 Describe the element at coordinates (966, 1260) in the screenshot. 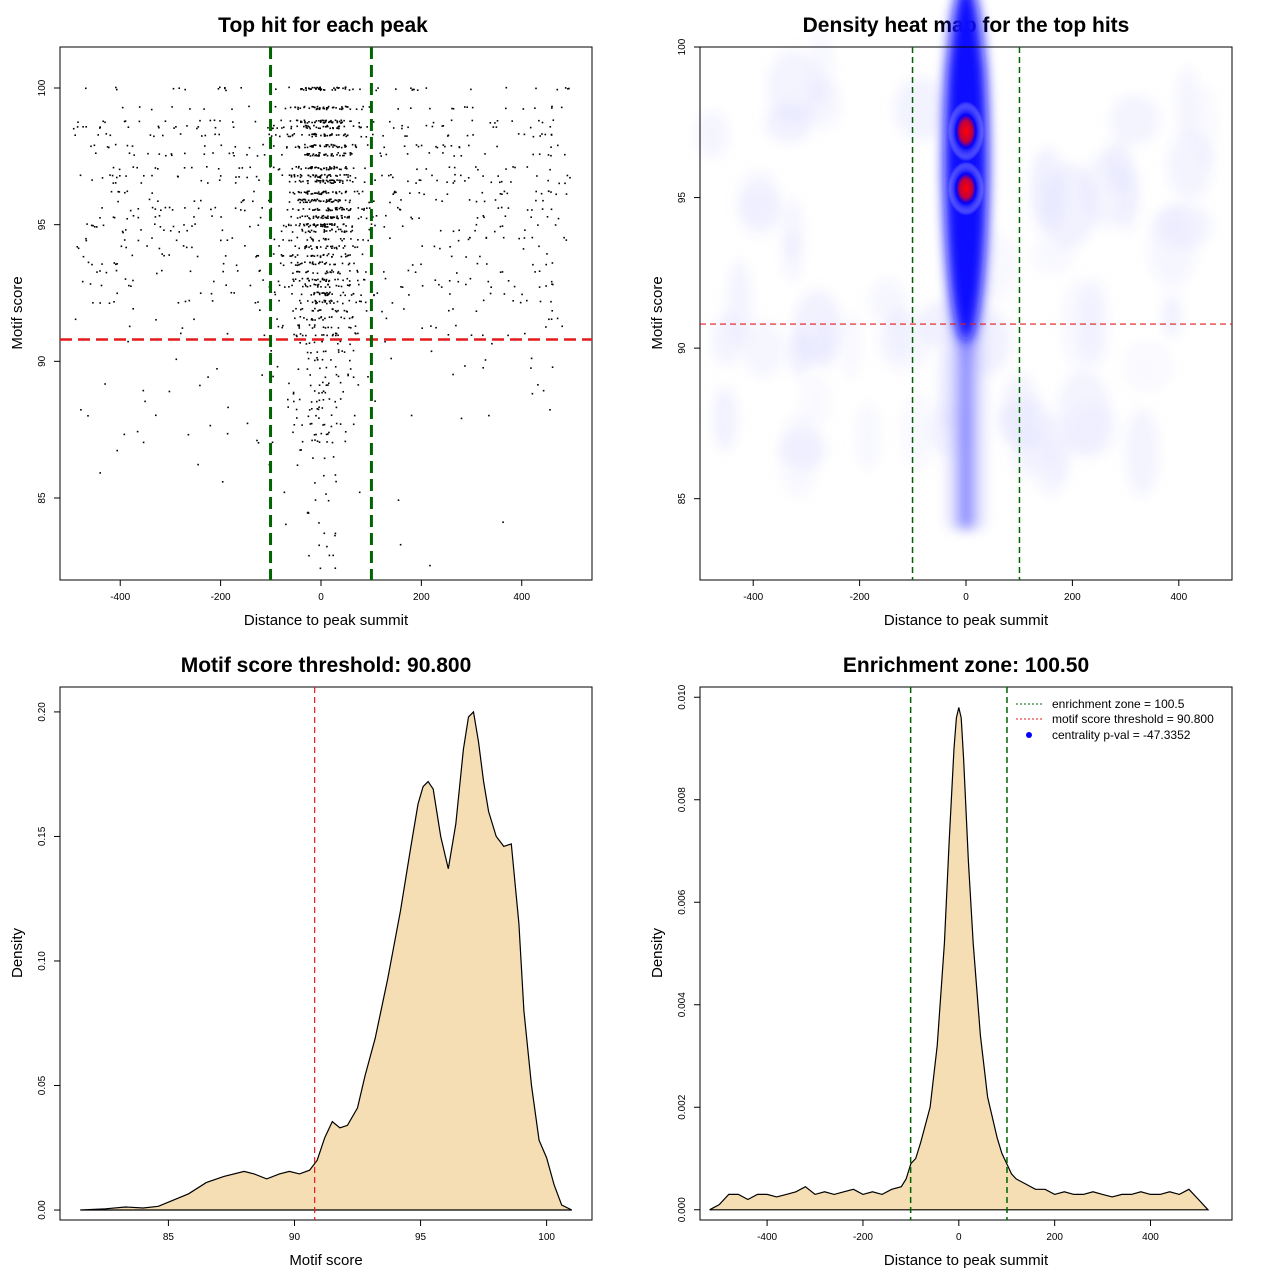

I see `distance-density-xlabel: Distance to peak summit` at that location.